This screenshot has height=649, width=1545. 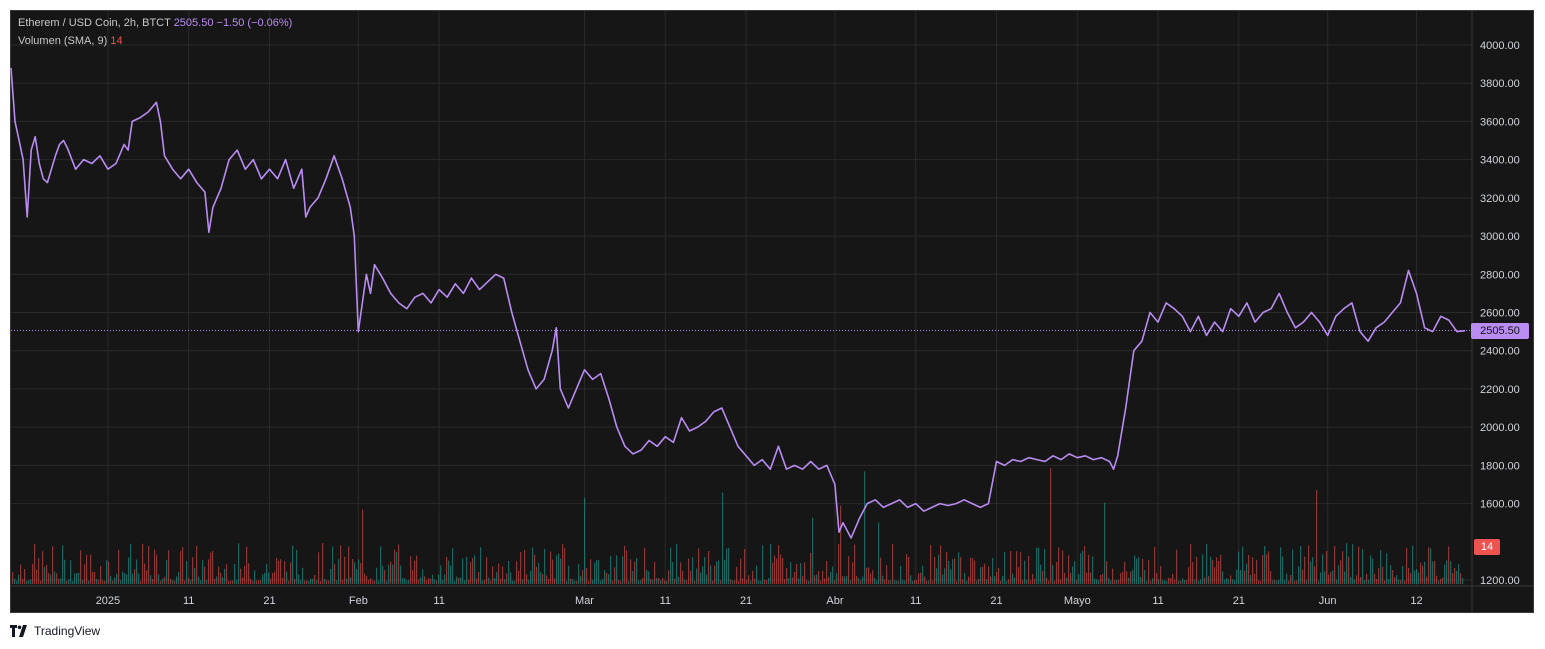 I want to click on last-price: 2505.50, so click(x=193, y=23).